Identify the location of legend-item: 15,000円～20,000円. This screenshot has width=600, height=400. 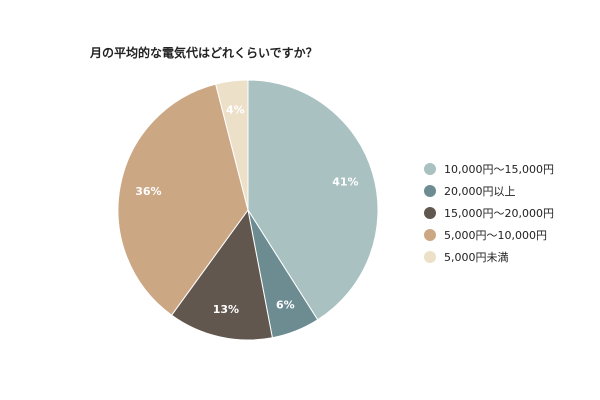
(489, 213).